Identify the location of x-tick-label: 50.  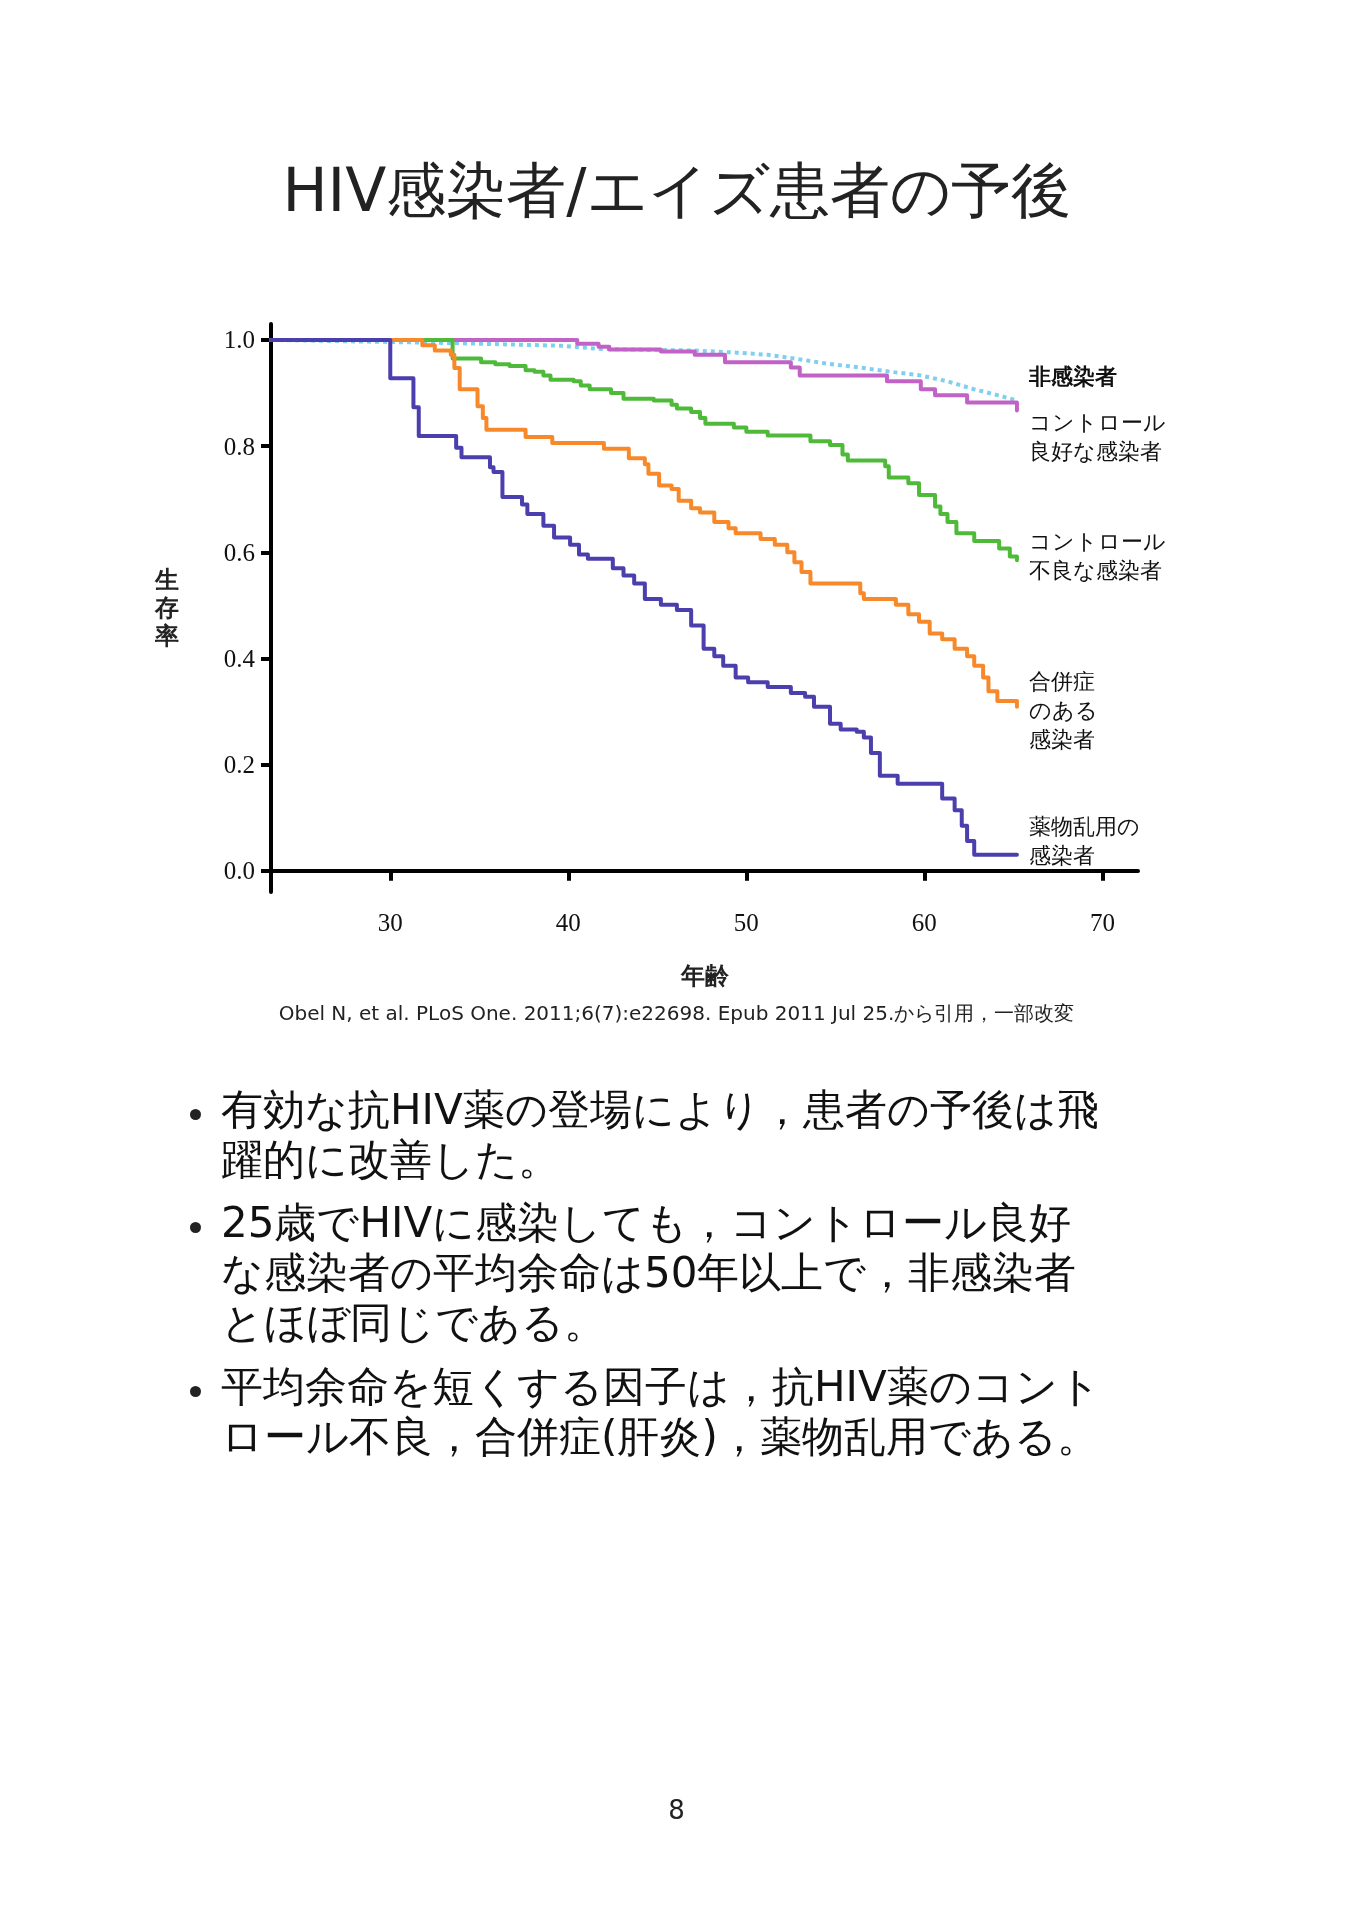
(746, 922).